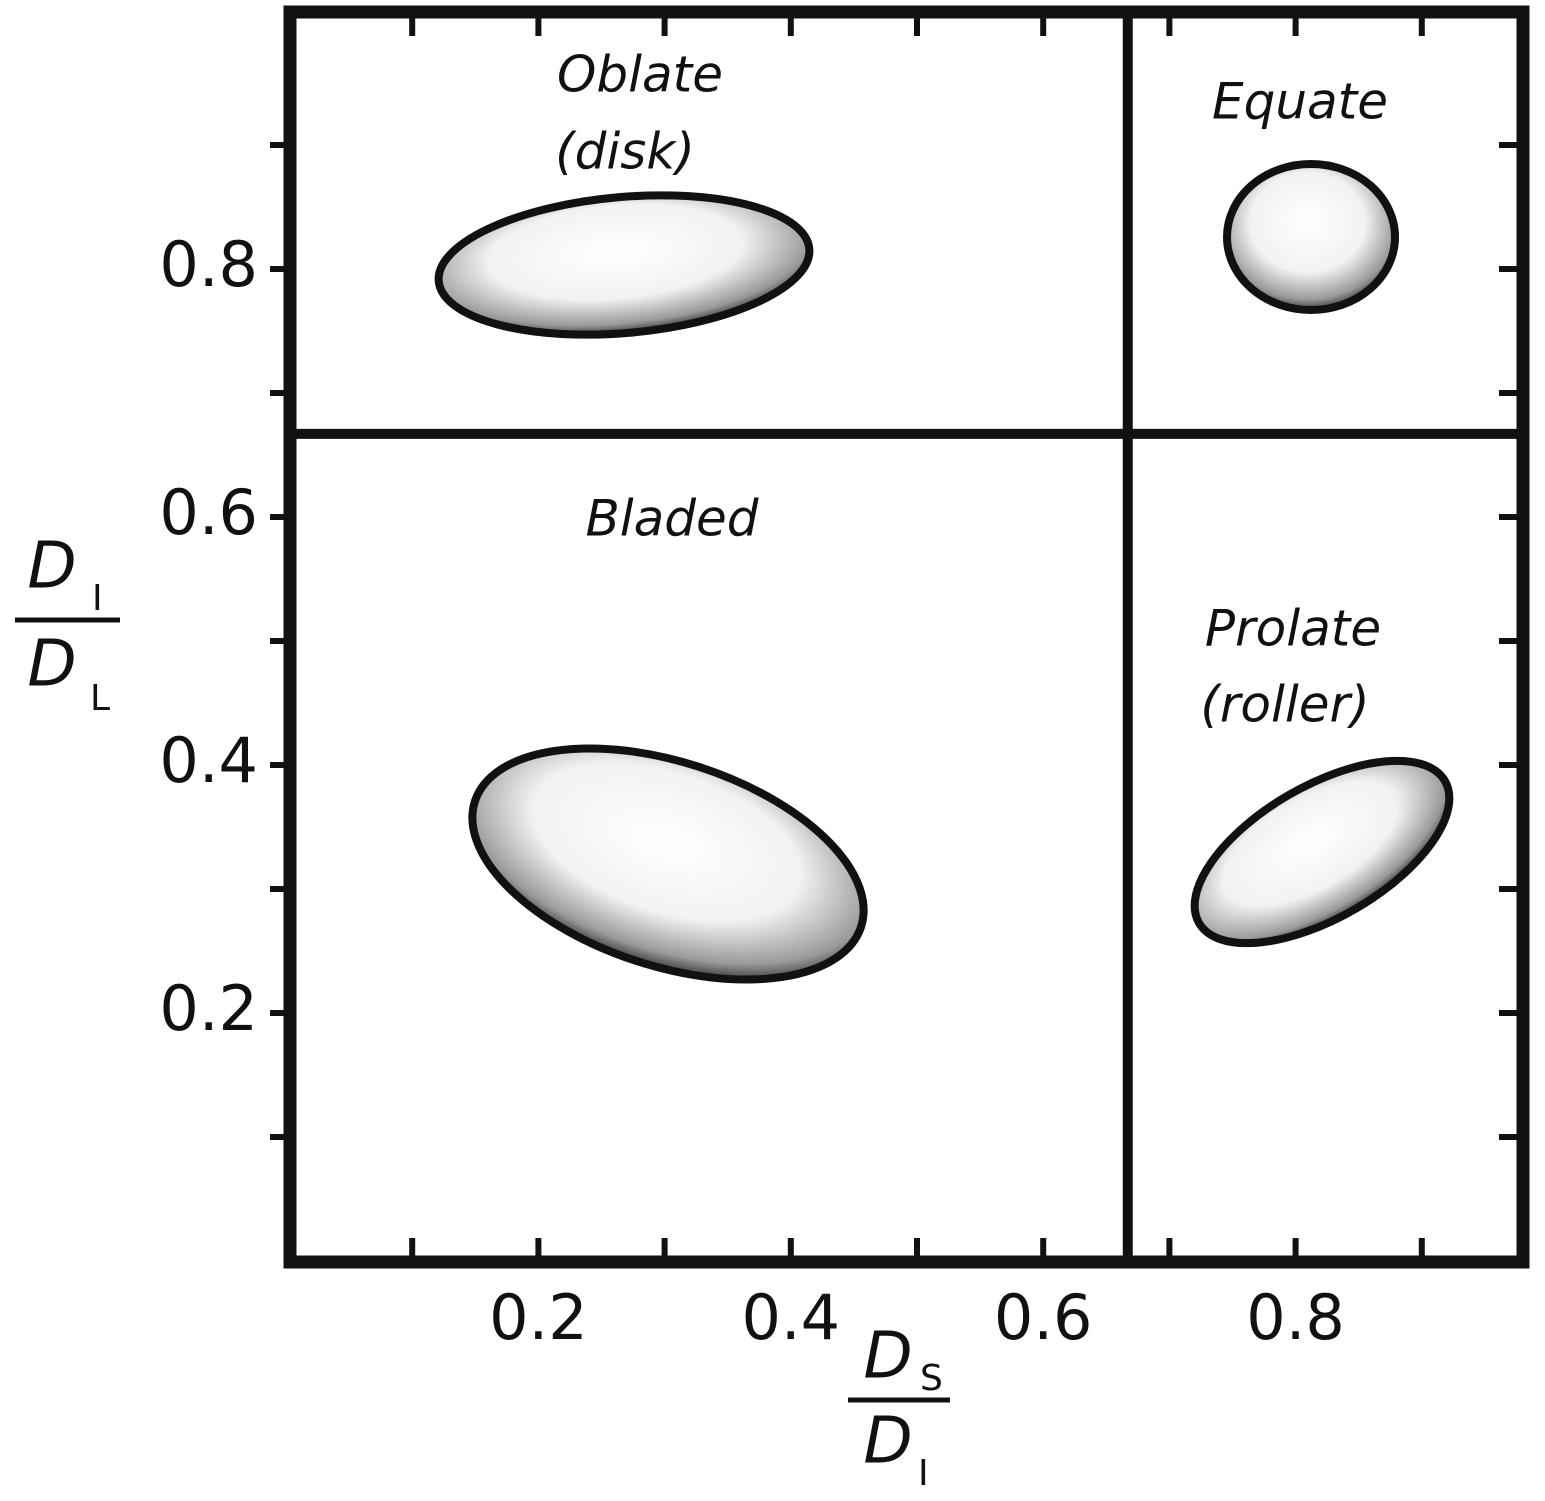 The image size is (1545, 1501). What do you see at coordinates (51, 665) in the screenshot?
I see `y-label-den: D` at bounding box center [51, 665].